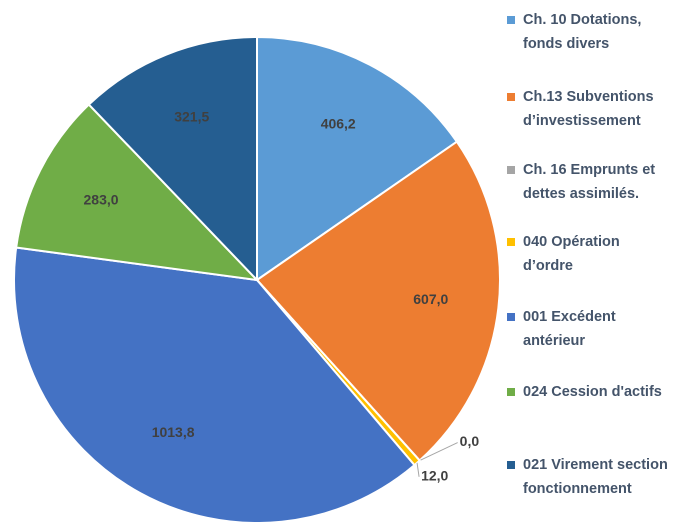 The width and height of the screenshot is (674, 522). What do you see at coordinates (434, 476) in the screenshot?
I see `data-label: 12,0` at bounding box center [434, 476].